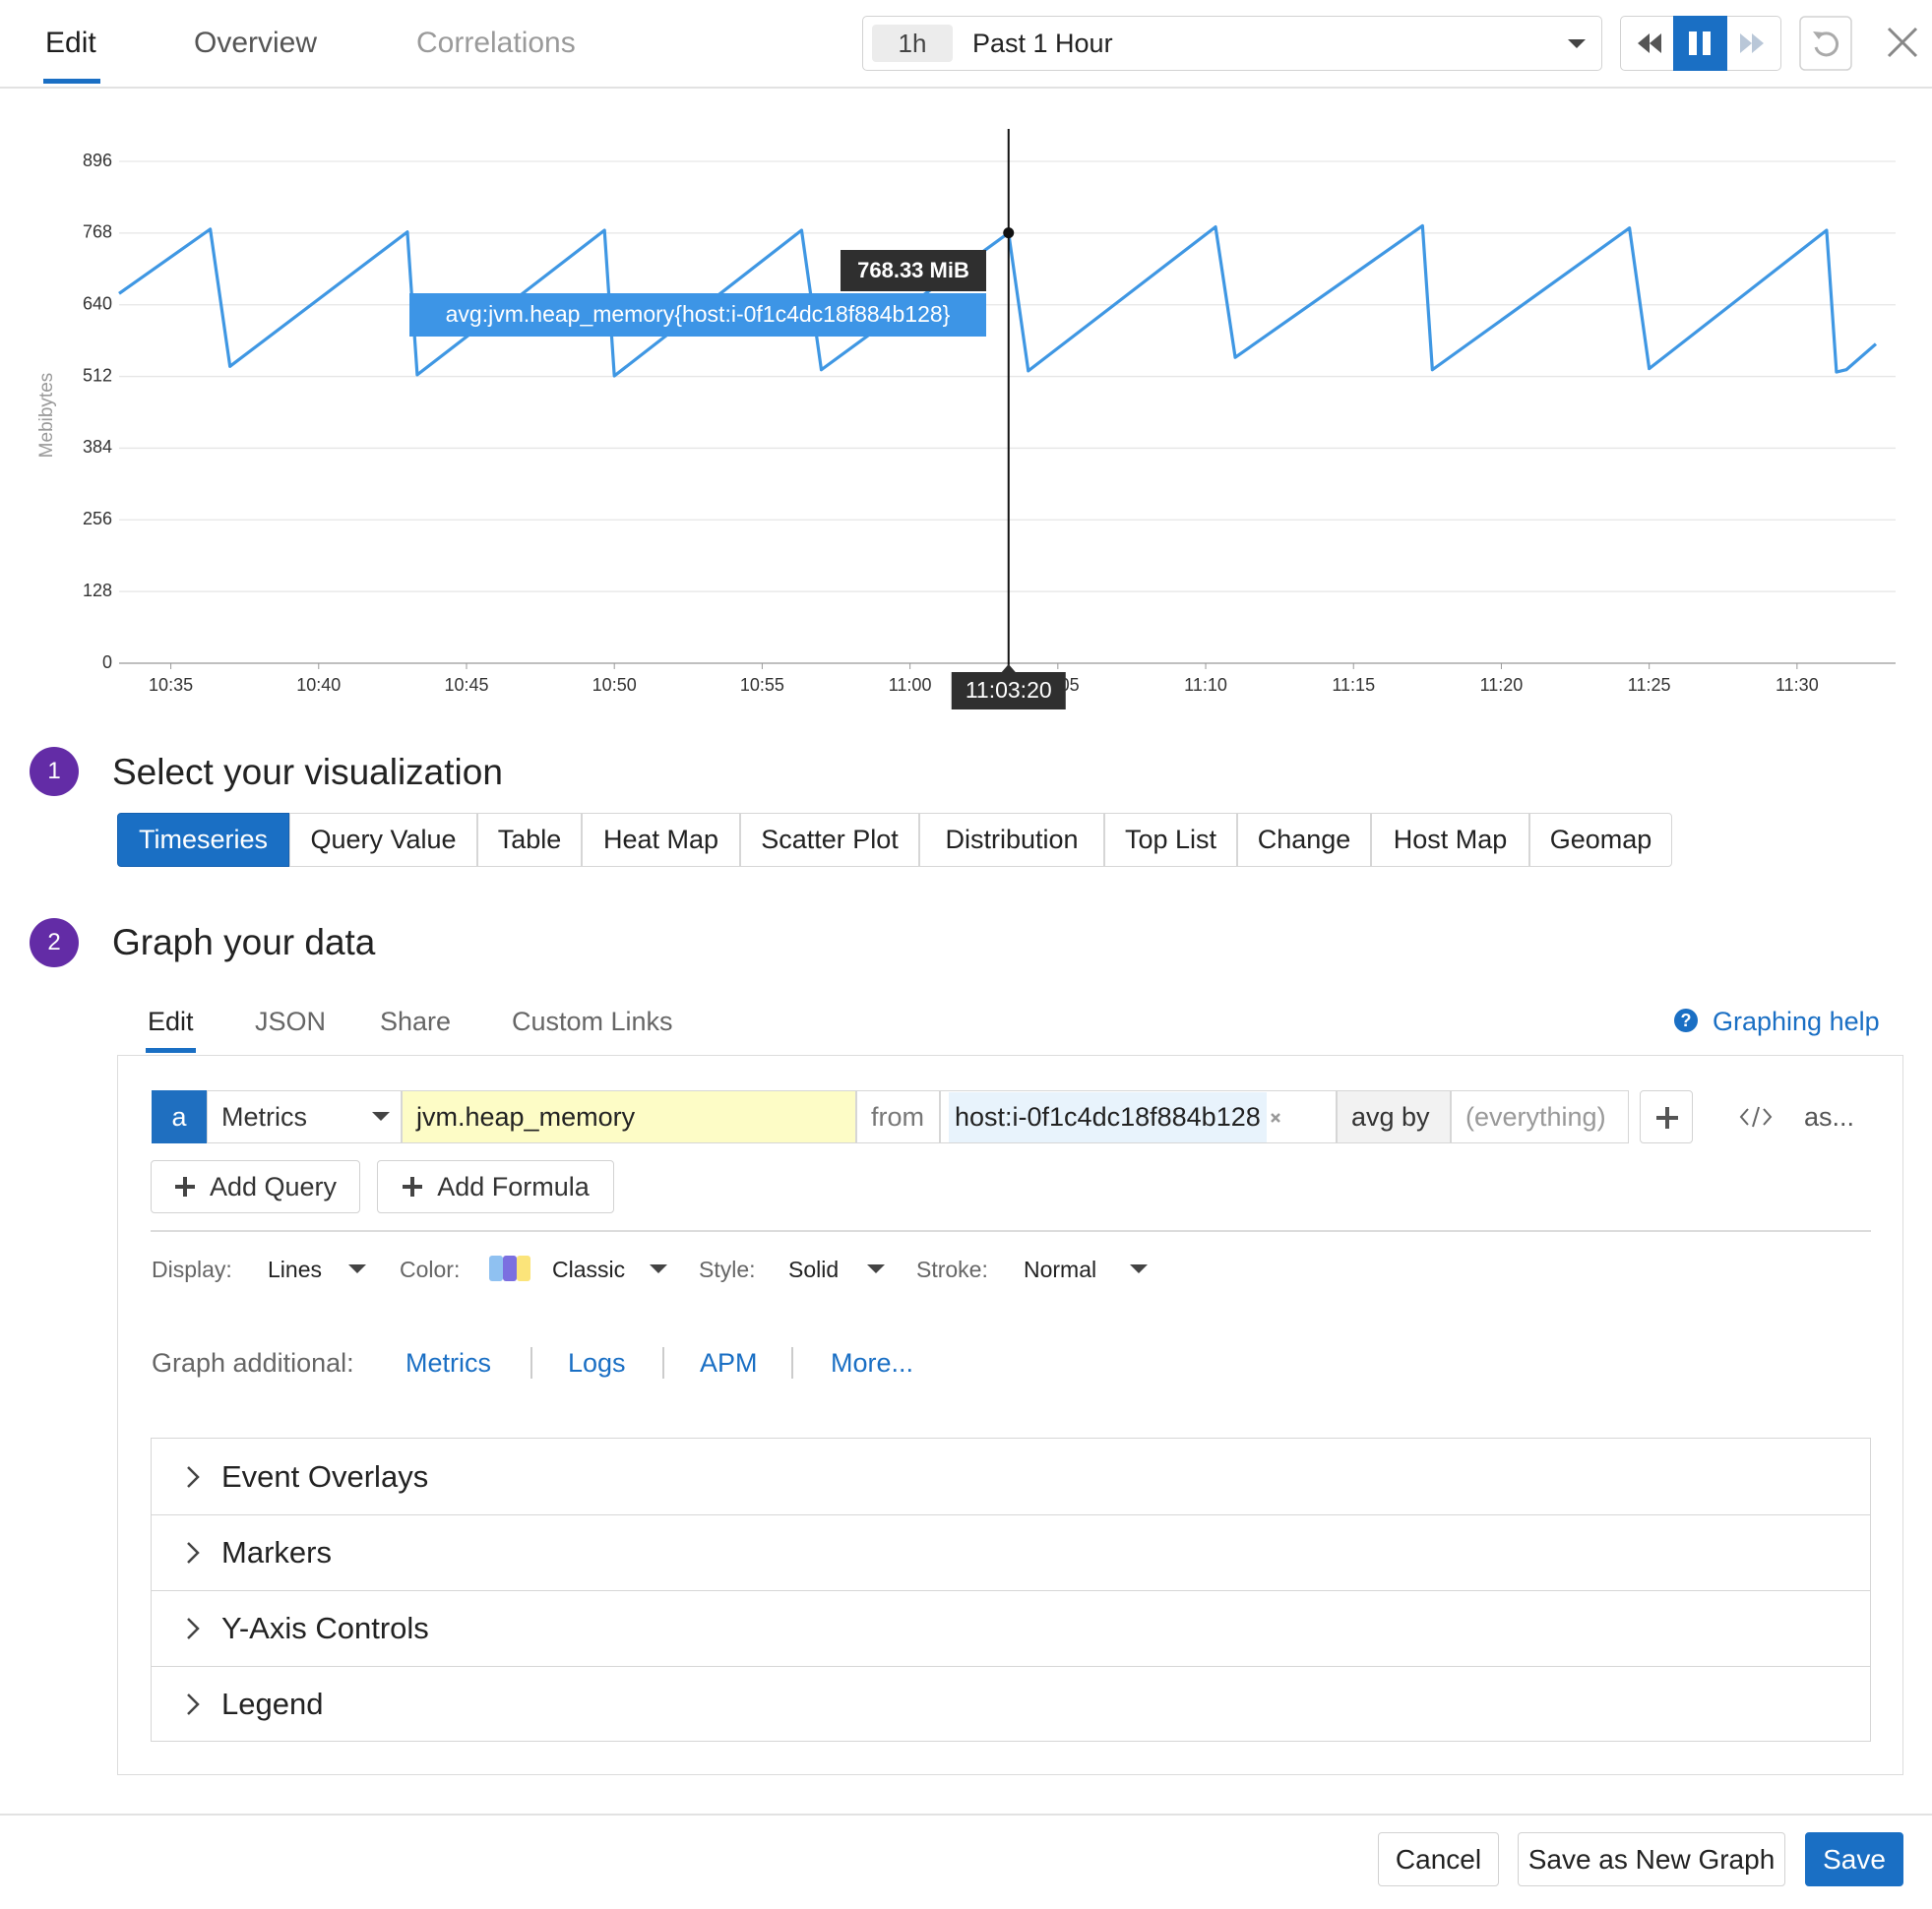 The height and width of the screenshot is (1909, 1932). Describe the element at coordinates (1011, 1704) in the screenshot. I see `accordion-row: Legend` at that location.